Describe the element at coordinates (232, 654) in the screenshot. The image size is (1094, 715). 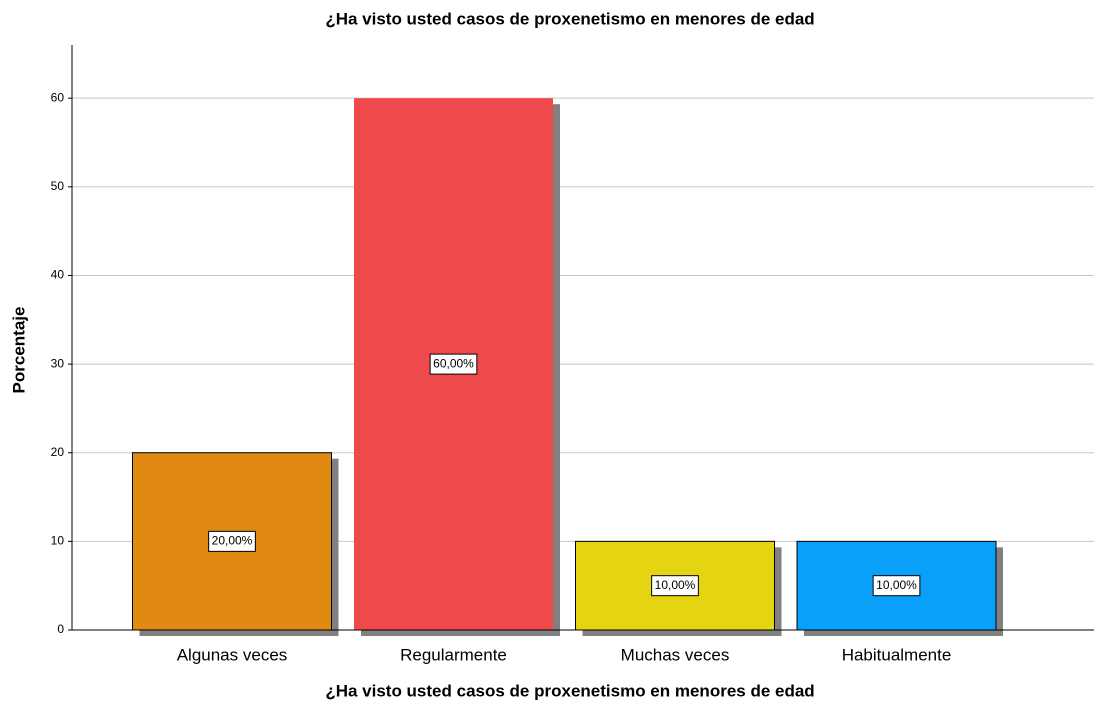
I see `x-tick-label: Algunas veces` at that location.